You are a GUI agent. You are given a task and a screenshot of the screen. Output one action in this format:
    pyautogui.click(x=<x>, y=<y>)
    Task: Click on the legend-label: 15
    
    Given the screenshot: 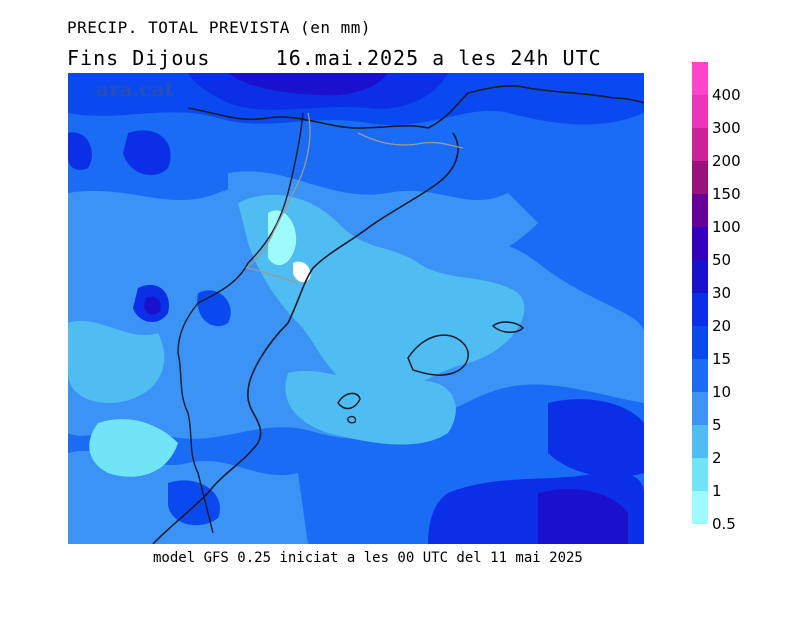 What is the action you would take?
    pyautogui.click(x=722, y=359)
    